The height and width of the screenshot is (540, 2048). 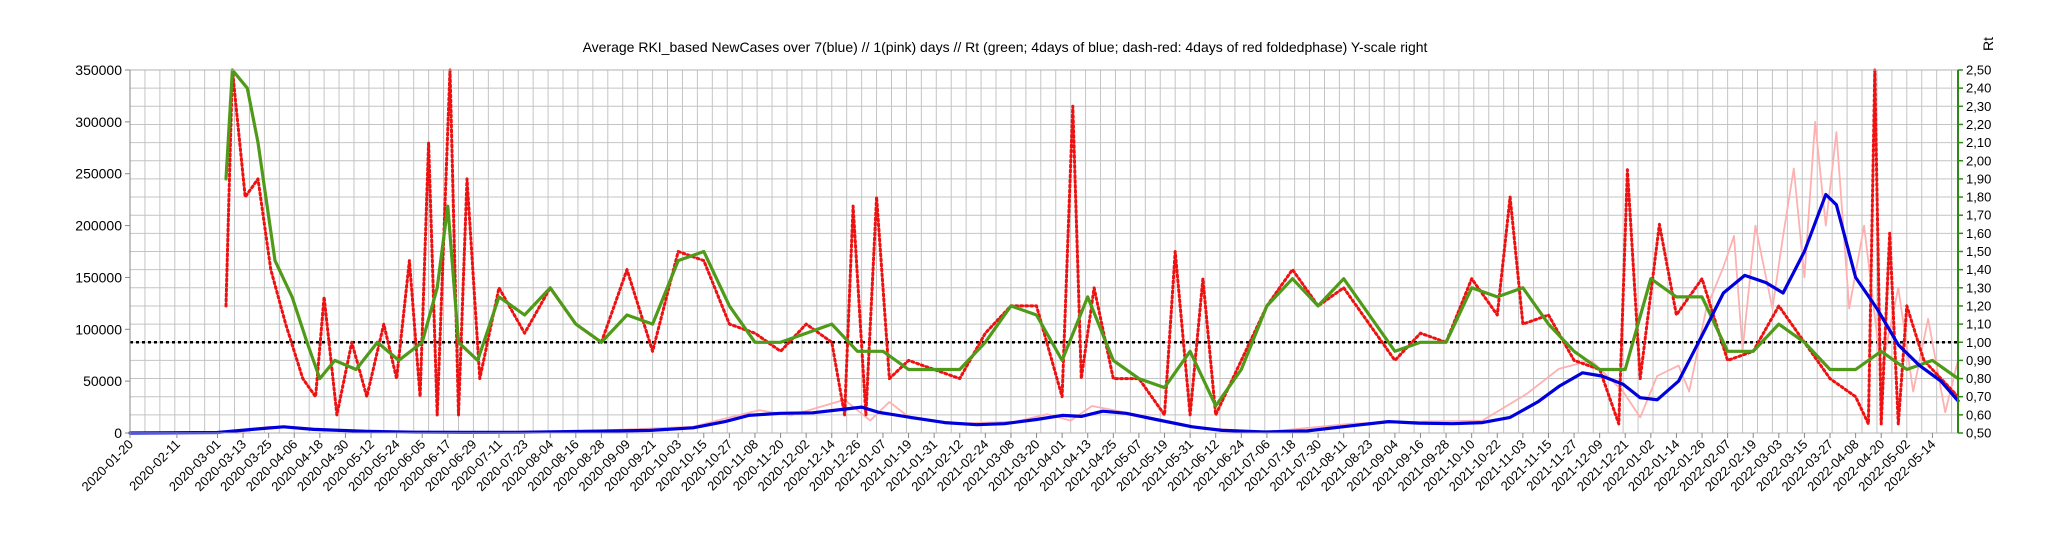 I want to click on y2-tick-label: 2,30, so click(x=1978, y=106).